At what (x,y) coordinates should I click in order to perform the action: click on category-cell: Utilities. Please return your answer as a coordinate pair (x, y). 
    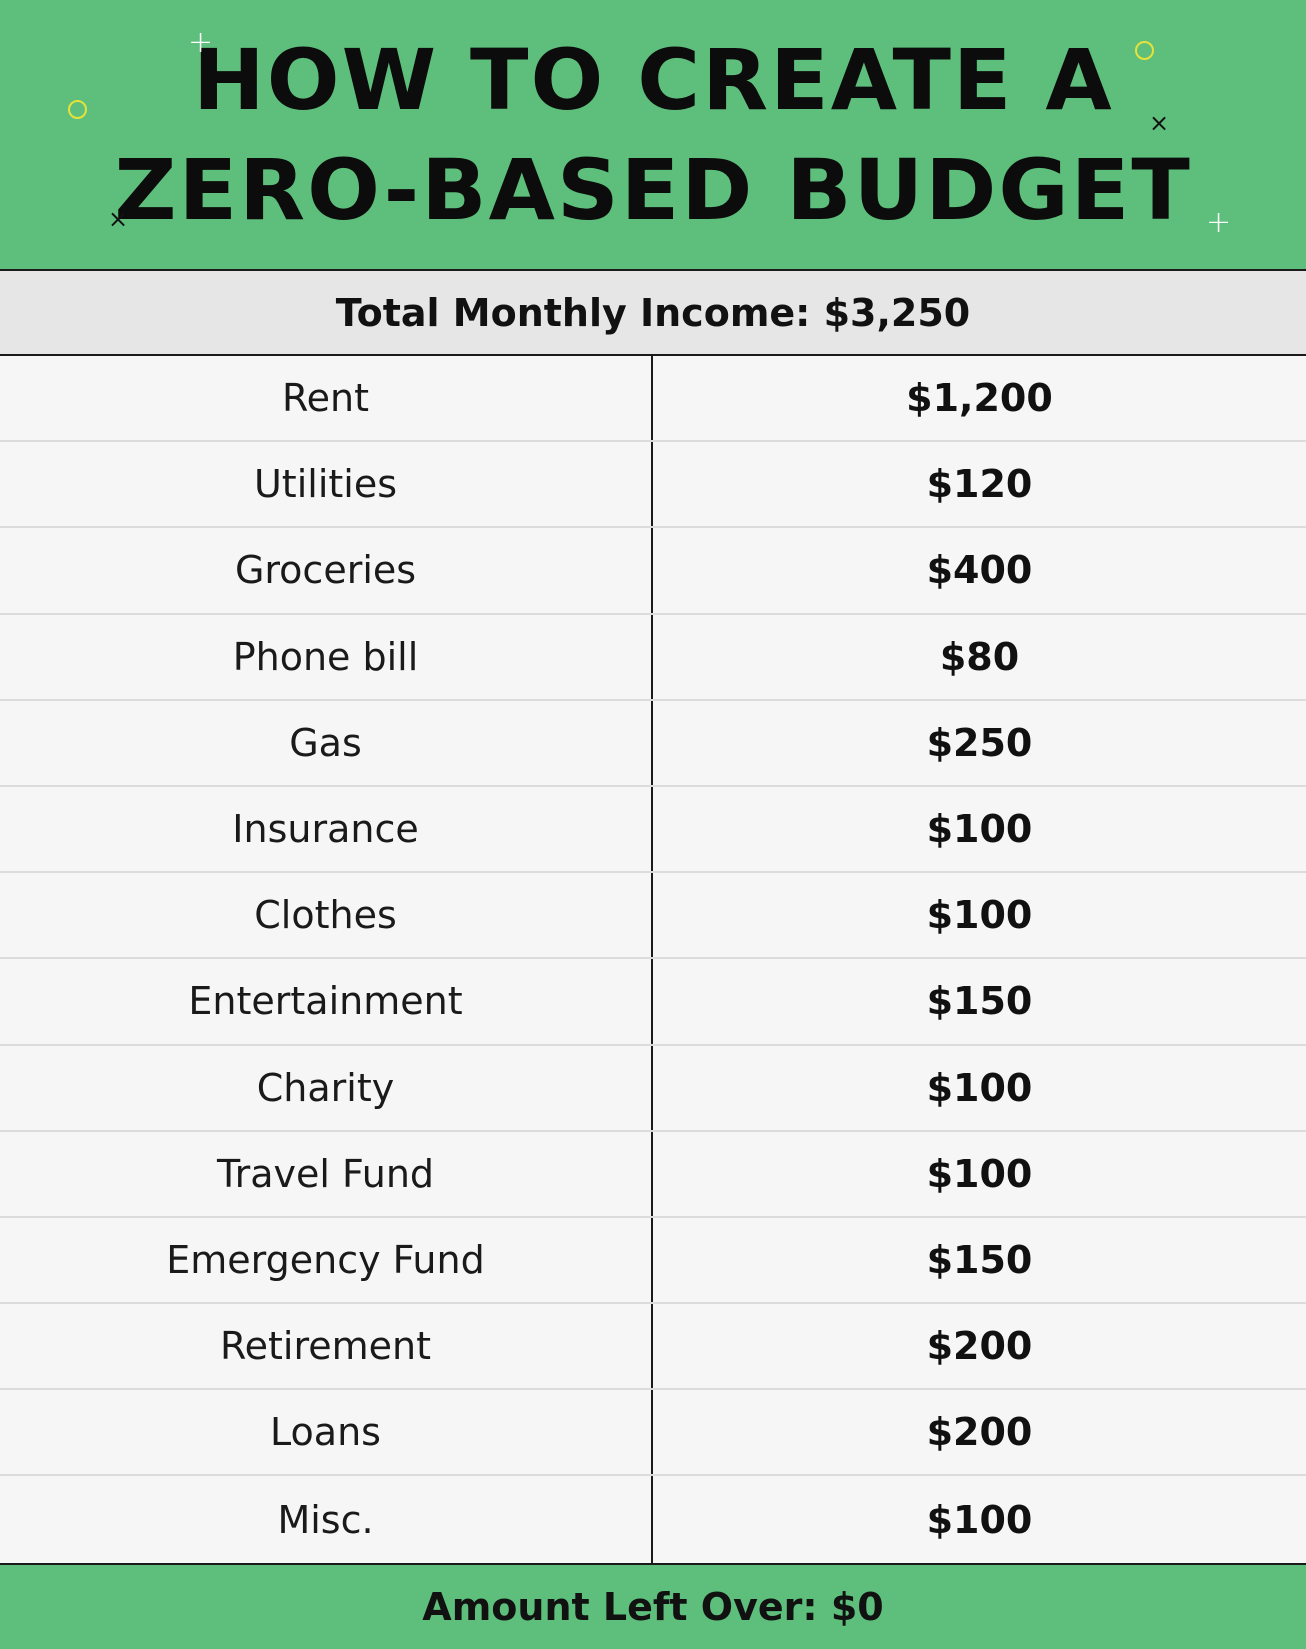
    Looking at the image, I should click on (326, 484).